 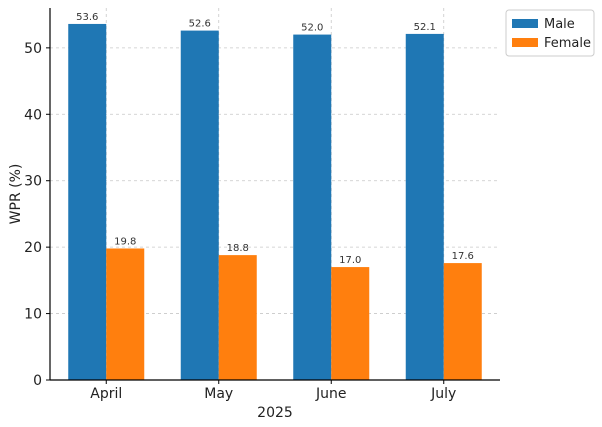 I want to click on y-tick-label: 10, so click(x=33, y=315).